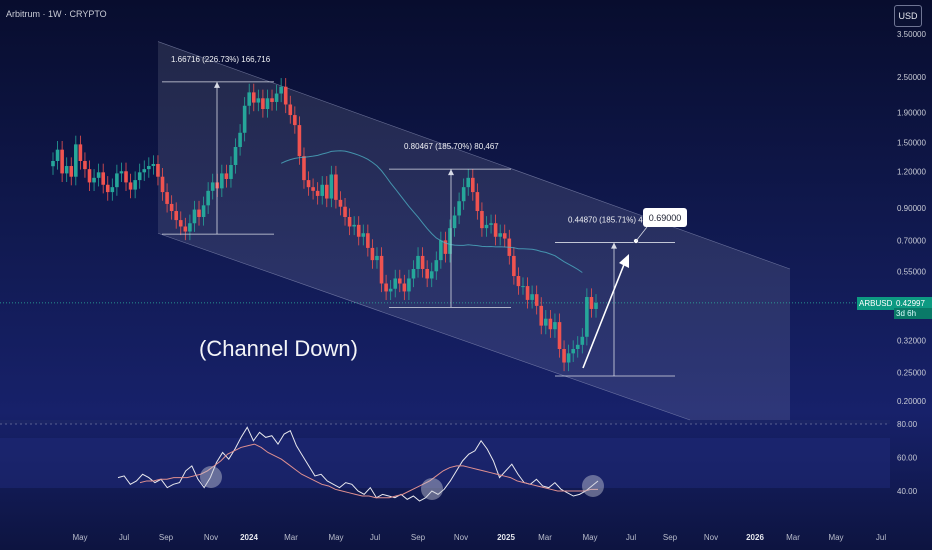  What do you see at coordinates (911, 240) in the screenshot?
I see `price-tick-label: 0.70000` at bounding box center [911, 240].